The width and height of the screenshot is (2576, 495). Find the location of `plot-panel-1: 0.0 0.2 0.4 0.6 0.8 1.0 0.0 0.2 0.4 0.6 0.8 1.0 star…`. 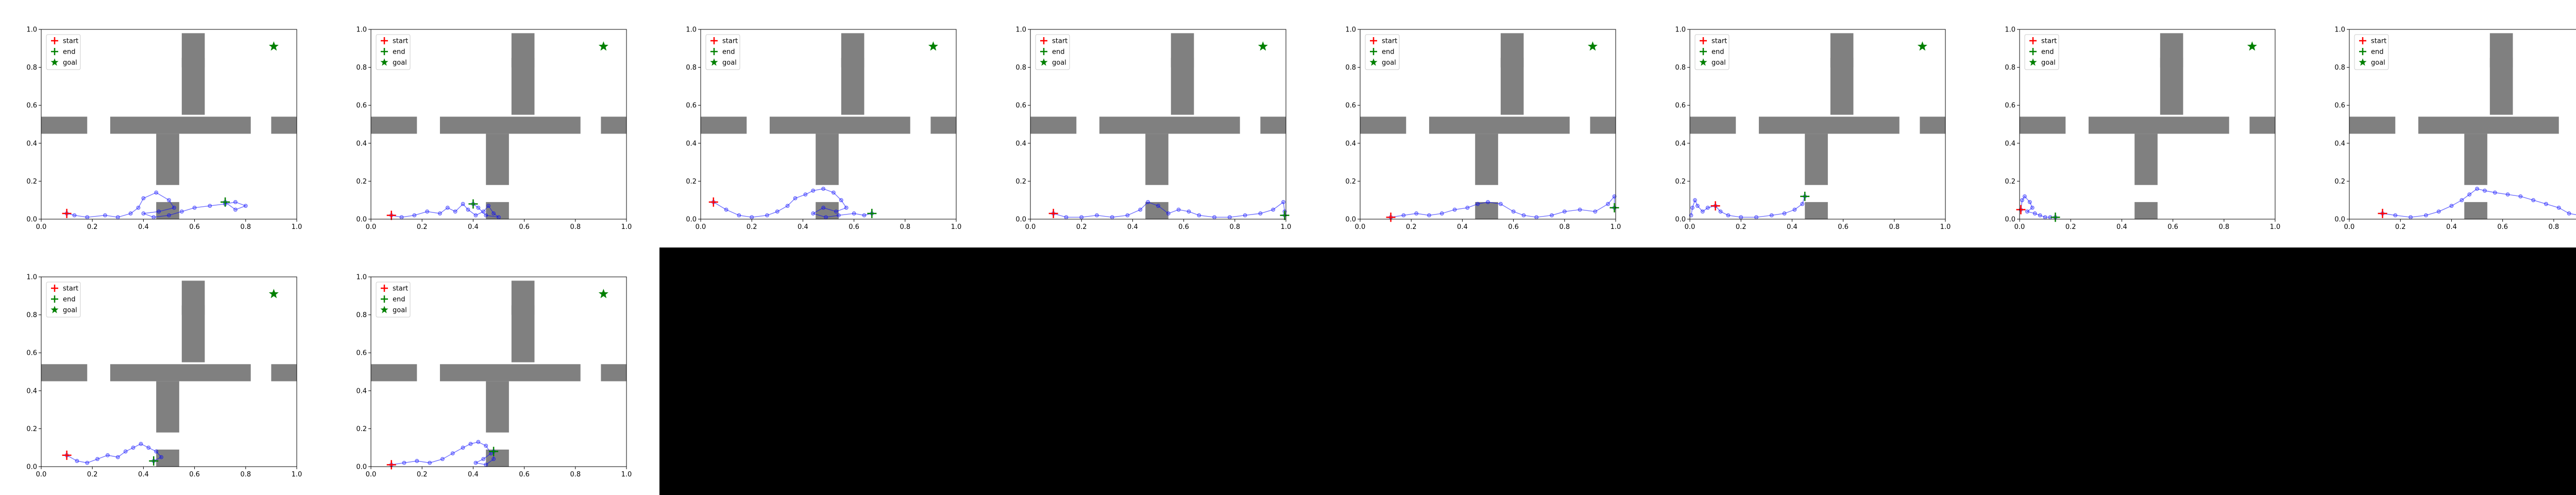

plot-panel-1: 0.0 0.2 0.4 0.6 0.8 1.0 0.0 0.2 0.4 0.6 0.8 1.0 star… is located at coordinates (165, 124).